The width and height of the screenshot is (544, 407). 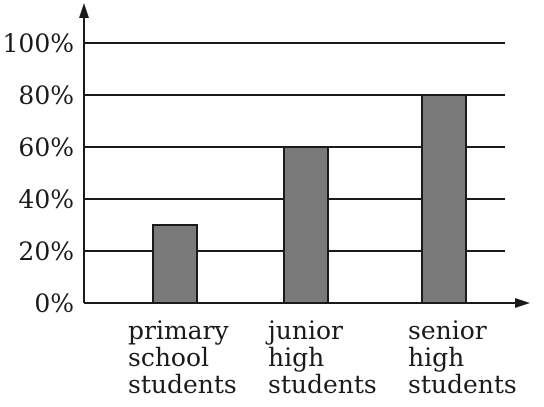 I want to click on y-tick-label: 20%, so click(x=46, y=251).